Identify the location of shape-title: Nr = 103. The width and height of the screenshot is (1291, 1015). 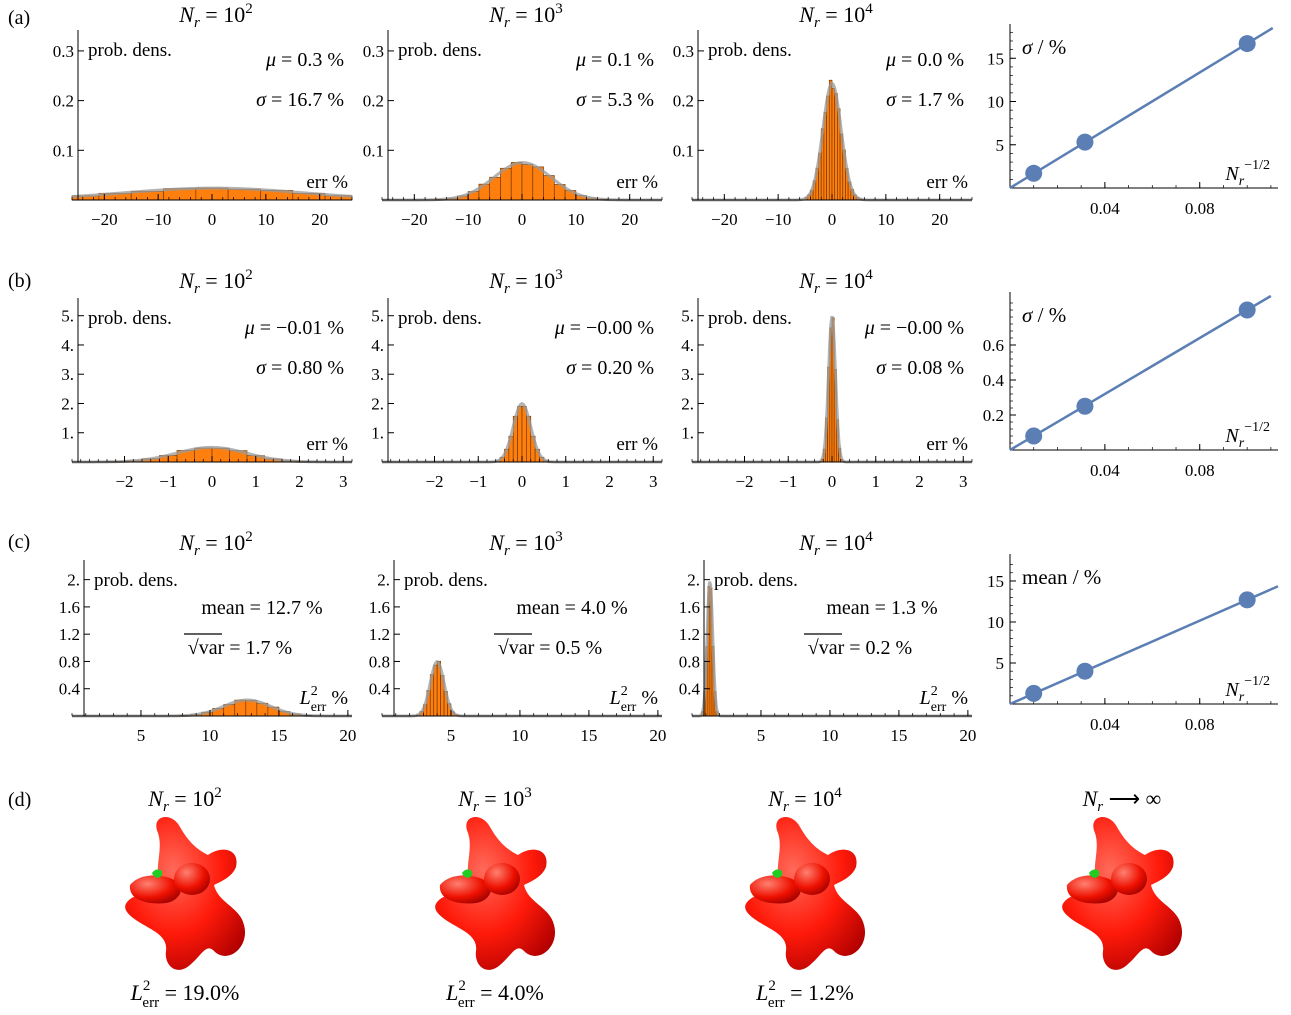
(494, 800).